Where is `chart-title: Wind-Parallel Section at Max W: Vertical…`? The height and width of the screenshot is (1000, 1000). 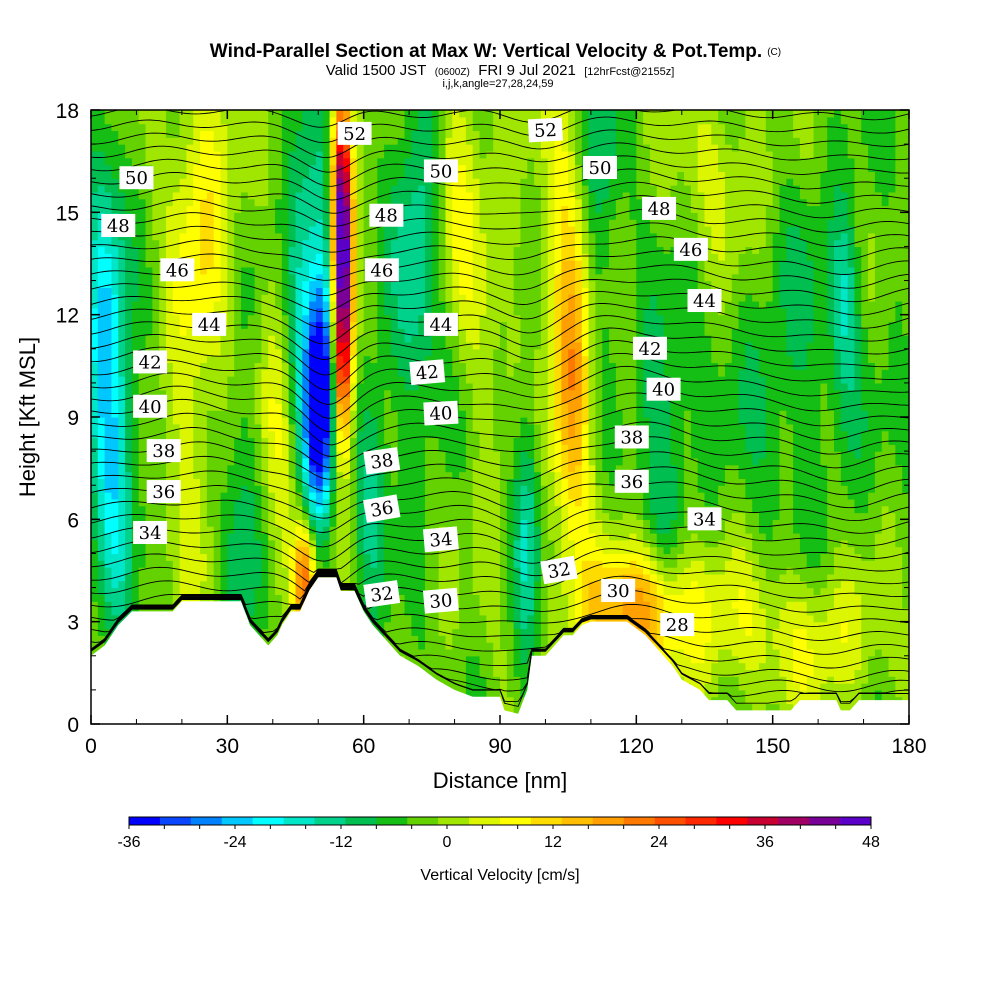
chart-title: Wind-Parallel Section at Max W: Vertical… is located at coordinates (486, 51).